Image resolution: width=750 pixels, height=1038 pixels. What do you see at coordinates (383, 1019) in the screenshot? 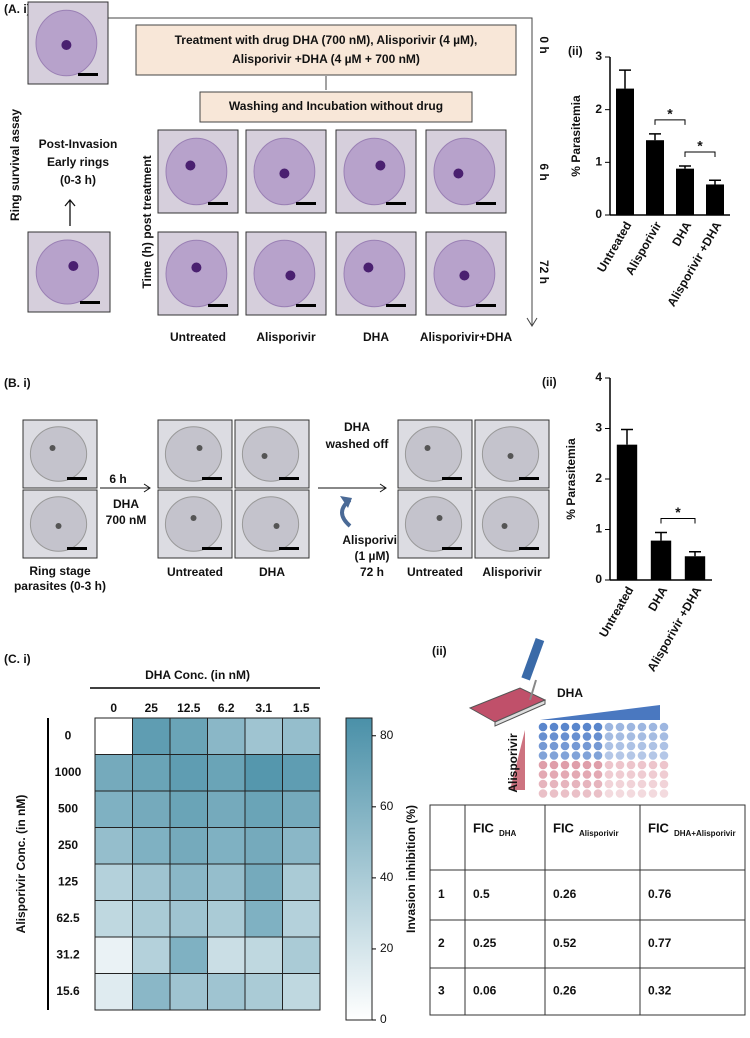
I see `colorbar-tick-label: 0` at bounding box center [383, 1019].